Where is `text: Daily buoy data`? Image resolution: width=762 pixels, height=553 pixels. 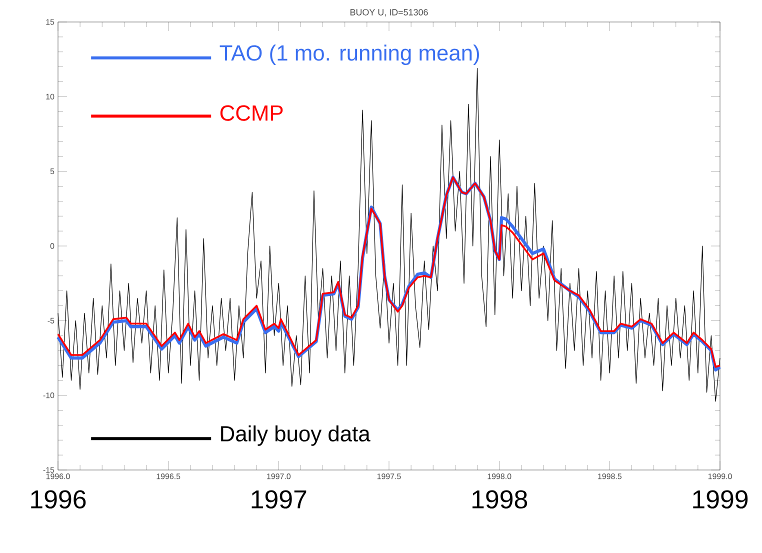 text: Daily buoy data is located at coordinates (295, 435).